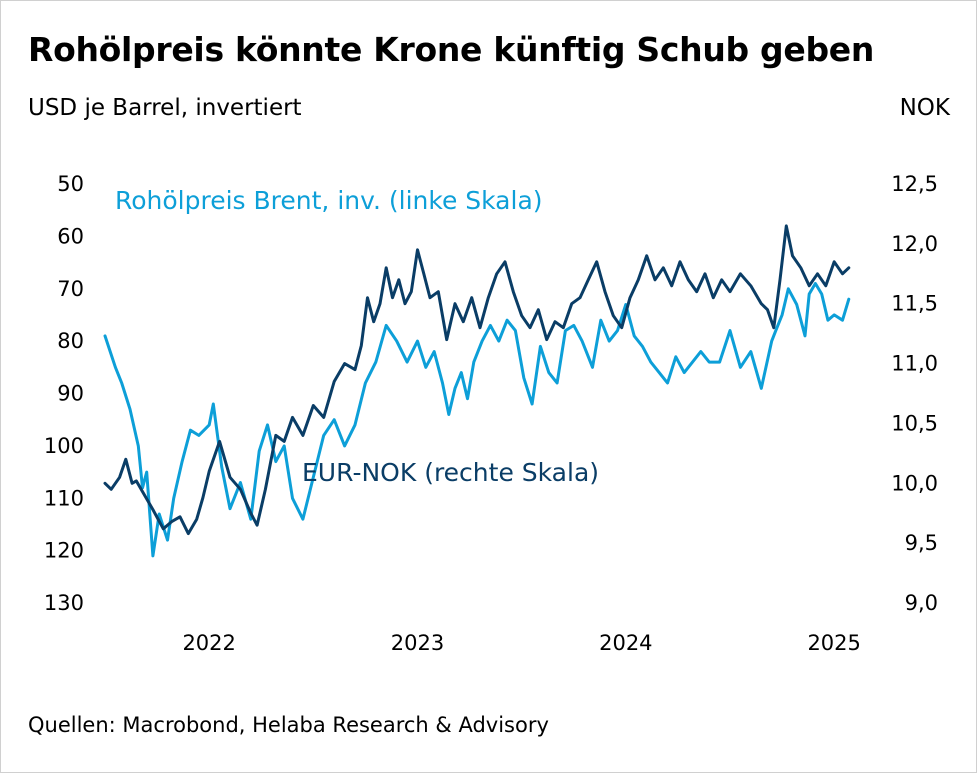  Describe the element at coordinates (914, 244) in the screenshot. I see `right-tick-label: 12,0` at that location.